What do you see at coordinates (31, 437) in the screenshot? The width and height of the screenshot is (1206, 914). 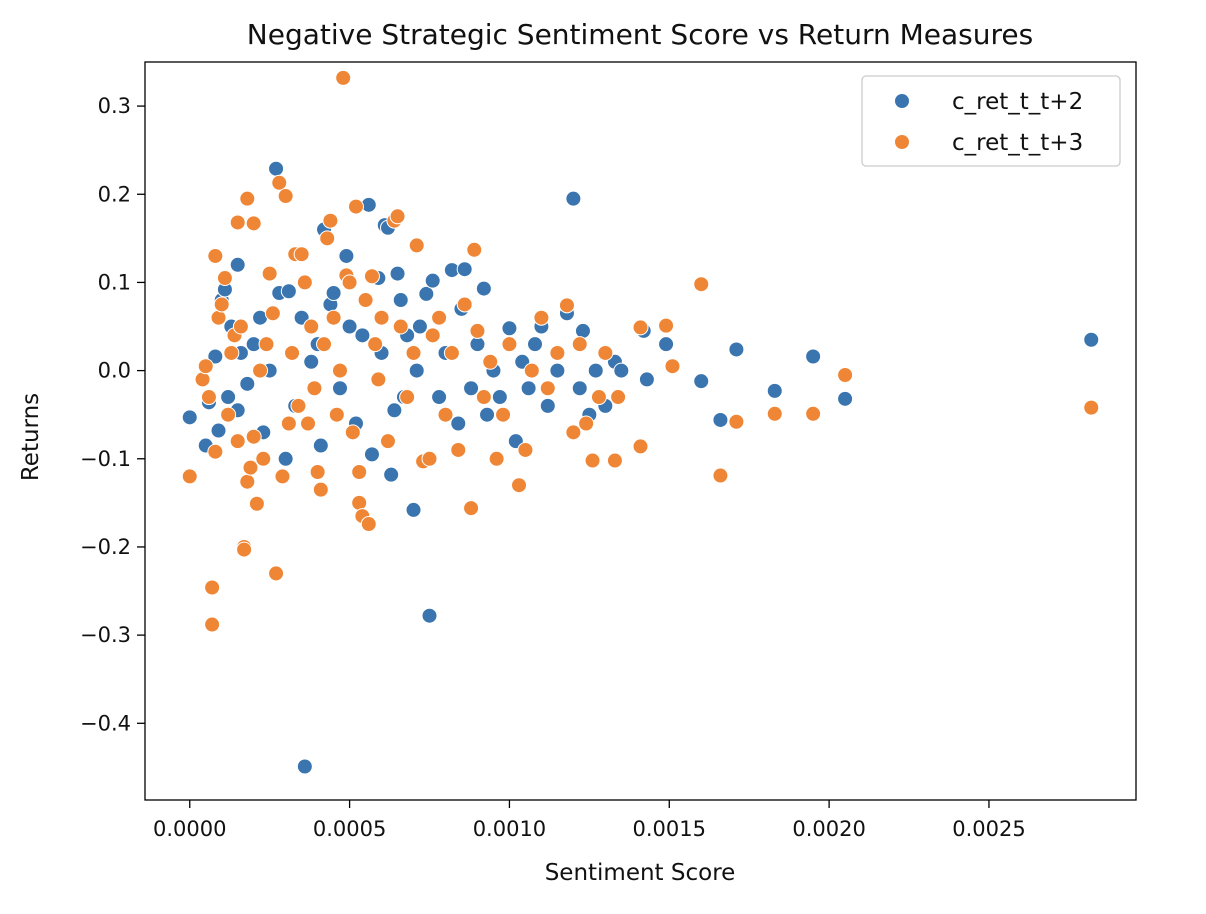 I see `y-axis-label: Returns` at bounding box center [31, 437].